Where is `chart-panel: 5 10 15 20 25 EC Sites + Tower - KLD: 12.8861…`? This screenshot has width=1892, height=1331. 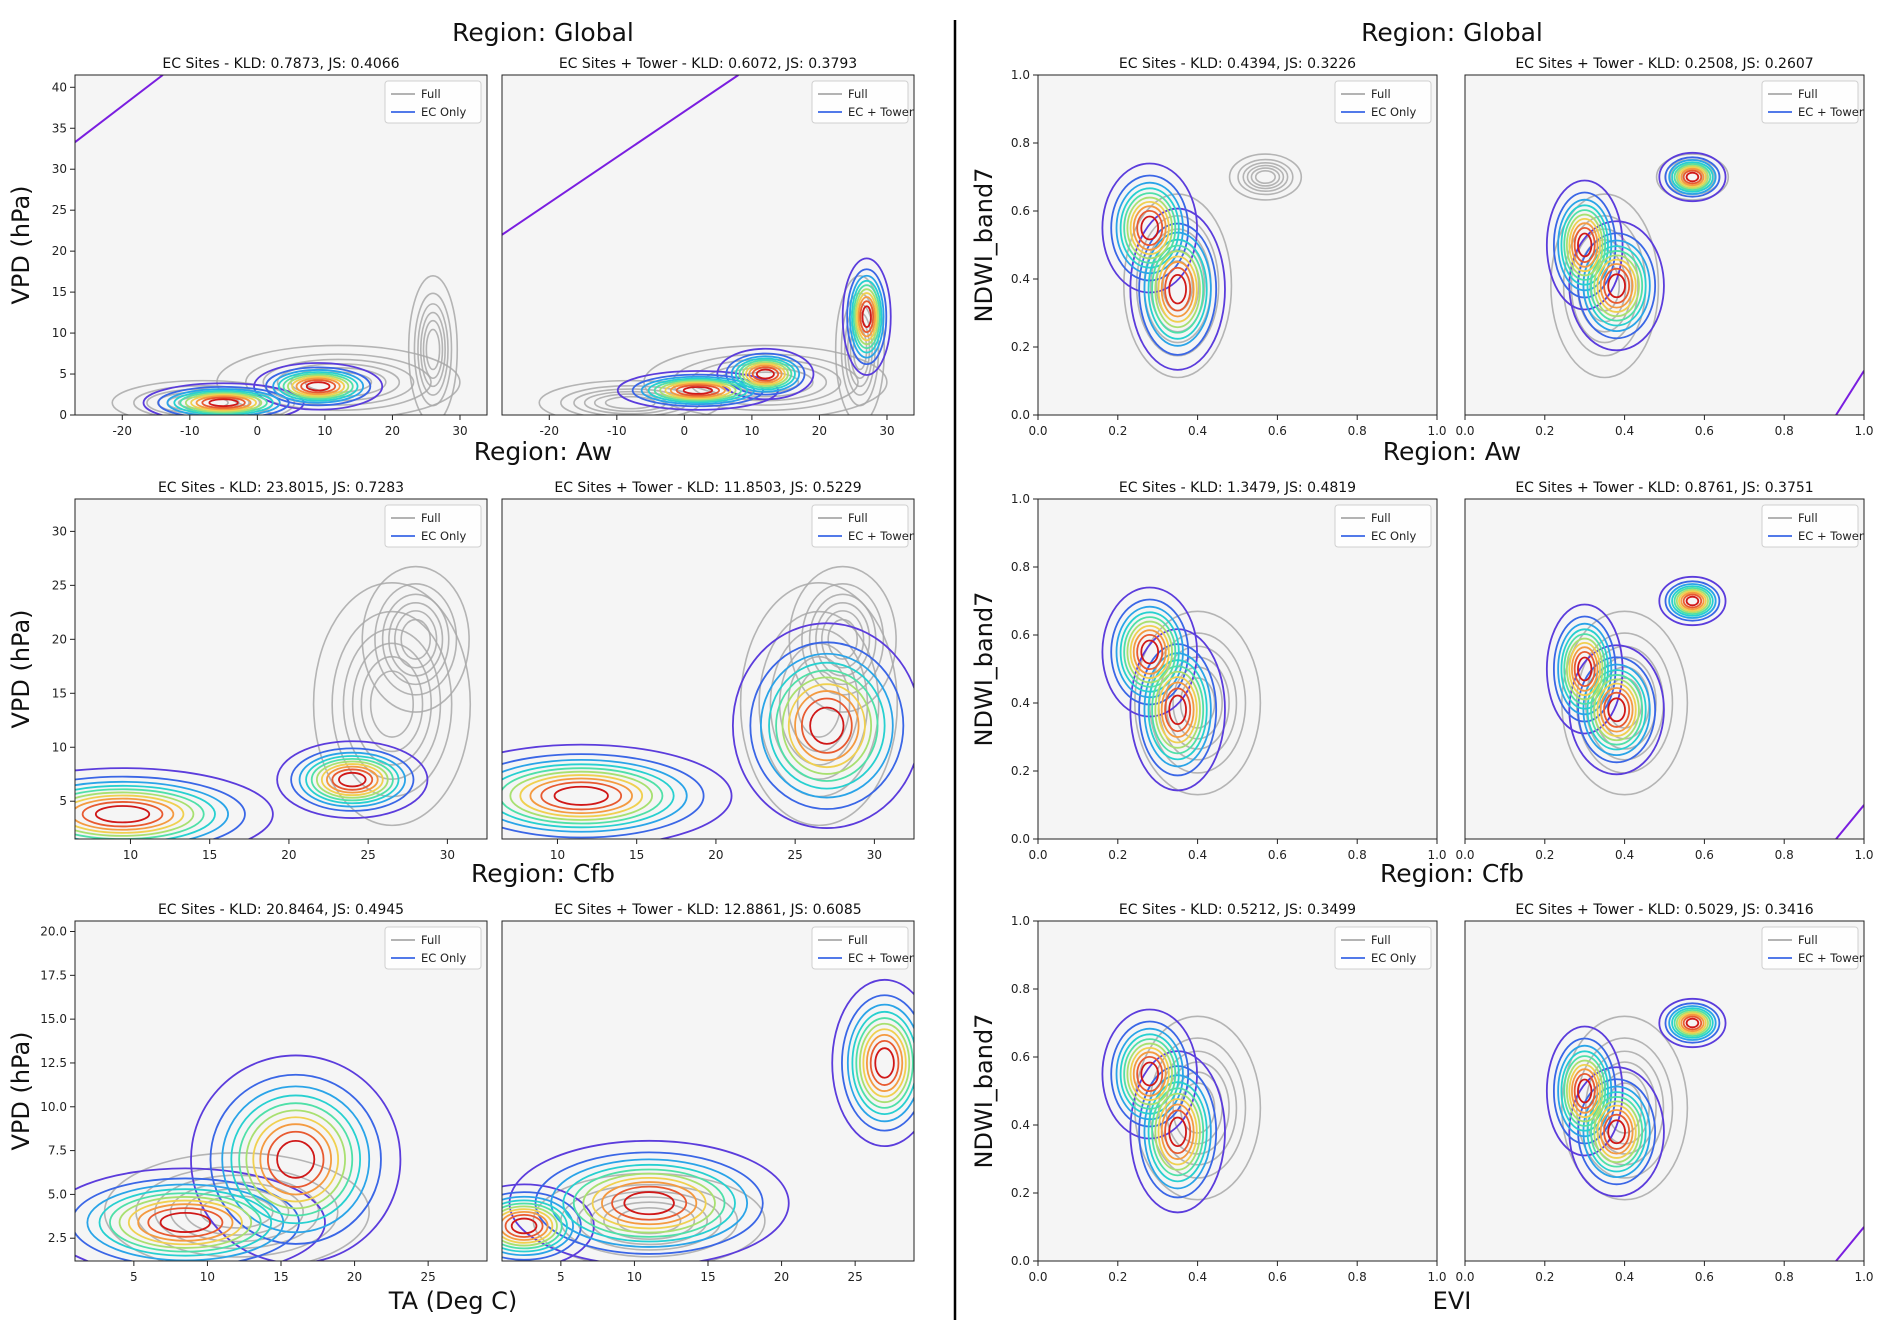
chart-panel: 5 10 15 20 25 EC Sites + Tower - KLD: 12.8861… is located at coordinates (708, 1093).